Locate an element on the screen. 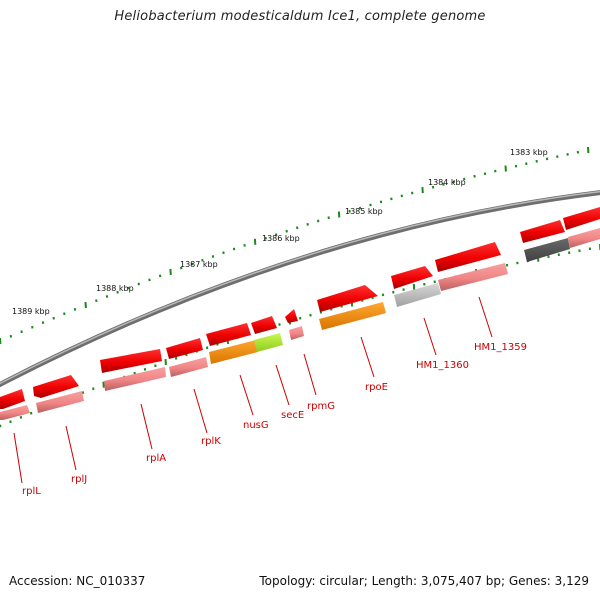 The height and width of the screenshot is (600, 600). gene-block-rpmG-cds is located at coordinates (291, 316).